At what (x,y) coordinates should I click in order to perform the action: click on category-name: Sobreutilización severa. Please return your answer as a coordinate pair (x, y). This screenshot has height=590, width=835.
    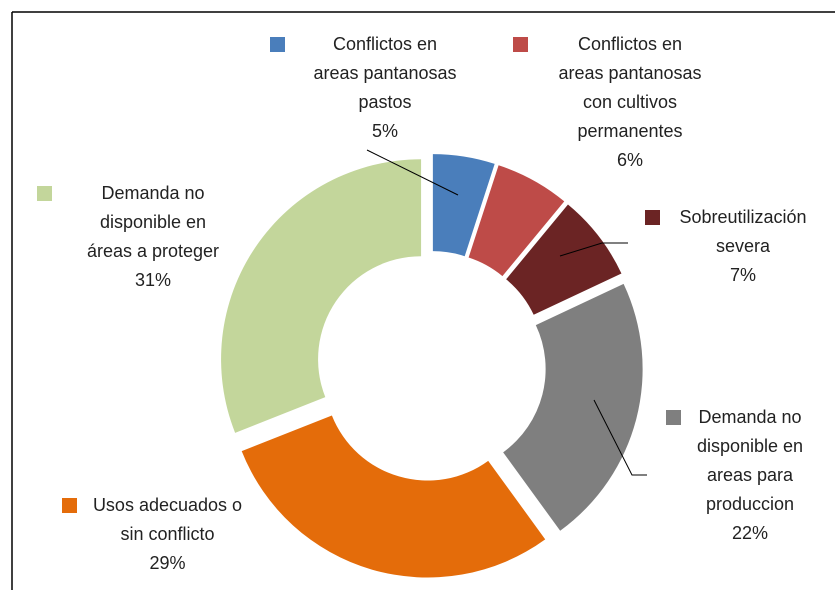
    Looking at the image, I should click on (743, 231).